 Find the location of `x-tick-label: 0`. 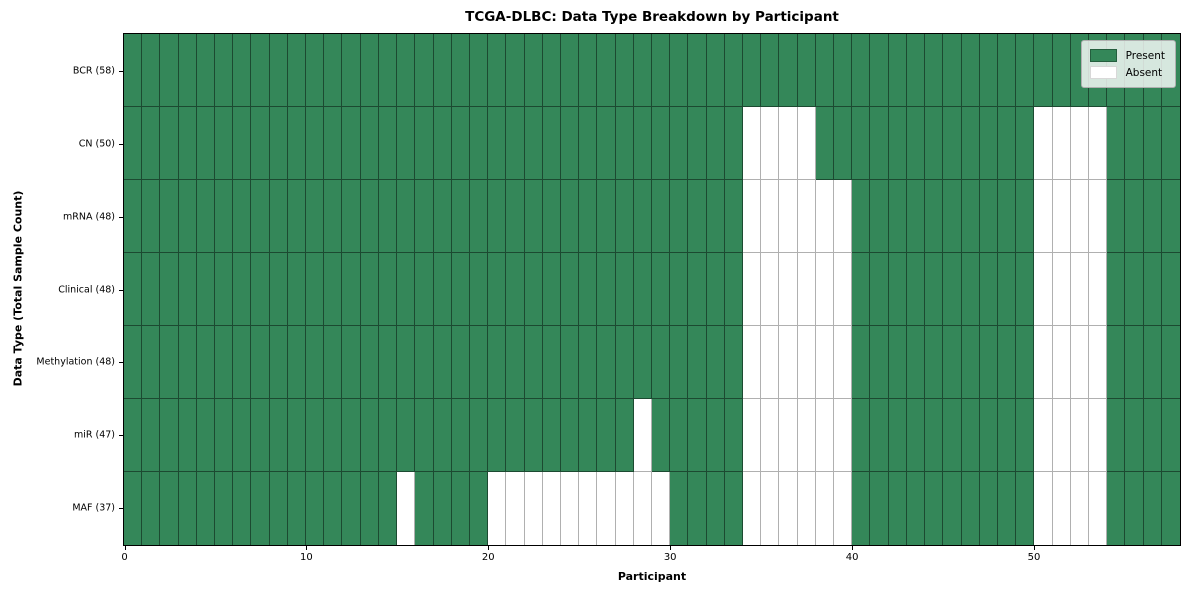

x-tick-label: 0 is located at coordinates (124, 557).